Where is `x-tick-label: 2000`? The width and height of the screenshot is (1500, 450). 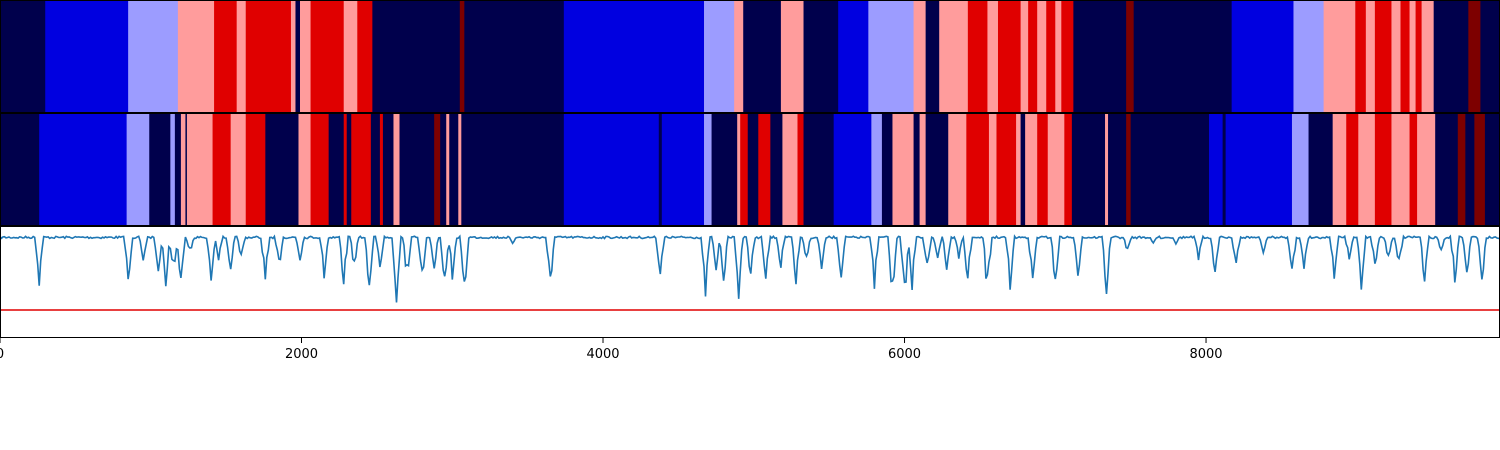
x-tick-label: 2000 is located at coordinates (301, 354).